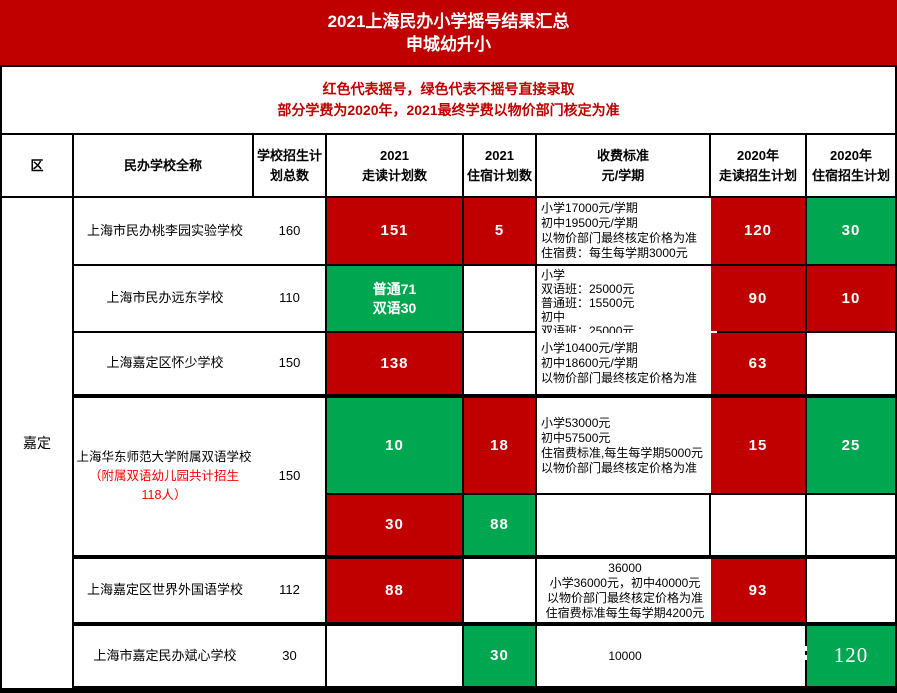 The width and height of the screenshot is (897, 693). I want to click on board2020-row1: 30, so click(851, 231).